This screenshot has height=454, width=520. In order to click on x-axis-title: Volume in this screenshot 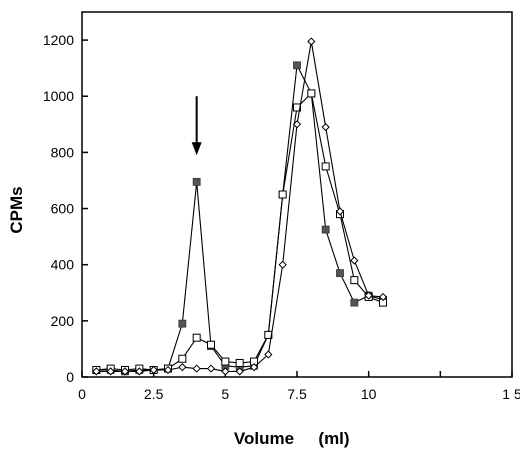, I will do `click(264, 438)`.